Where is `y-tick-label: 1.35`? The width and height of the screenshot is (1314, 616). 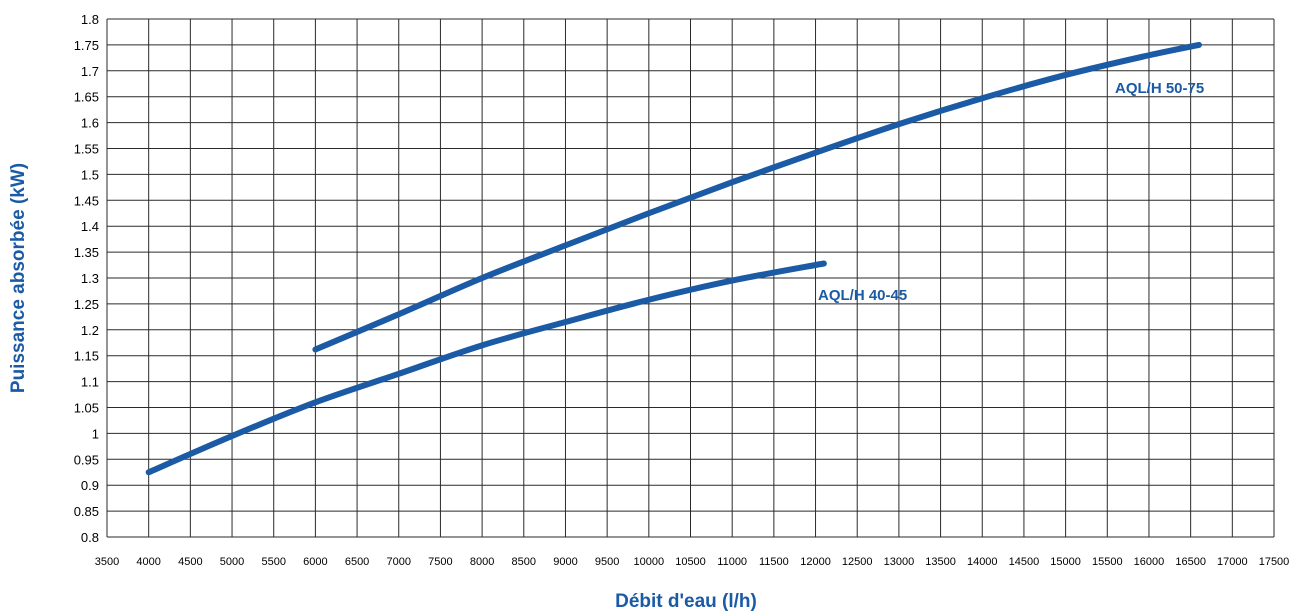 y-tick-label: 1.35 is located at coordinates (86, 252).